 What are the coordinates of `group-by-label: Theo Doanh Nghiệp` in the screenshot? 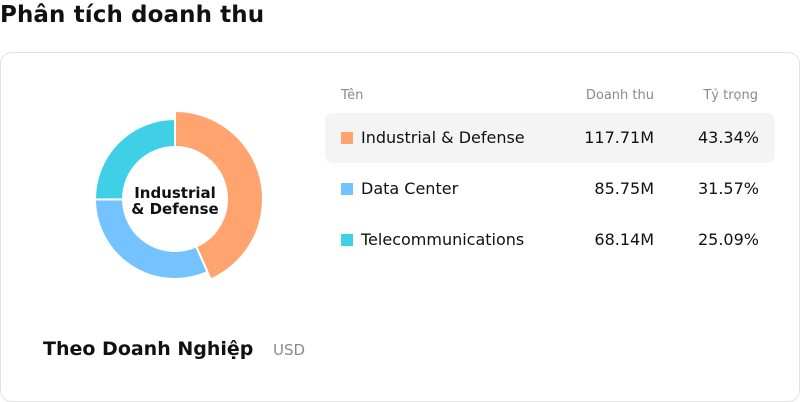 It's located at (148, 349).